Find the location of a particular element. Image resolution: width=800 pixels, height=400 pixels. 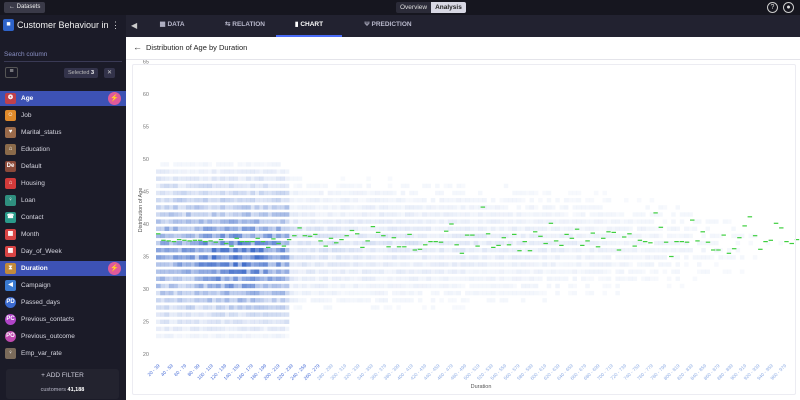

sidebar-item-housing: ⌂ Housing is located at coordinates (63, 183).